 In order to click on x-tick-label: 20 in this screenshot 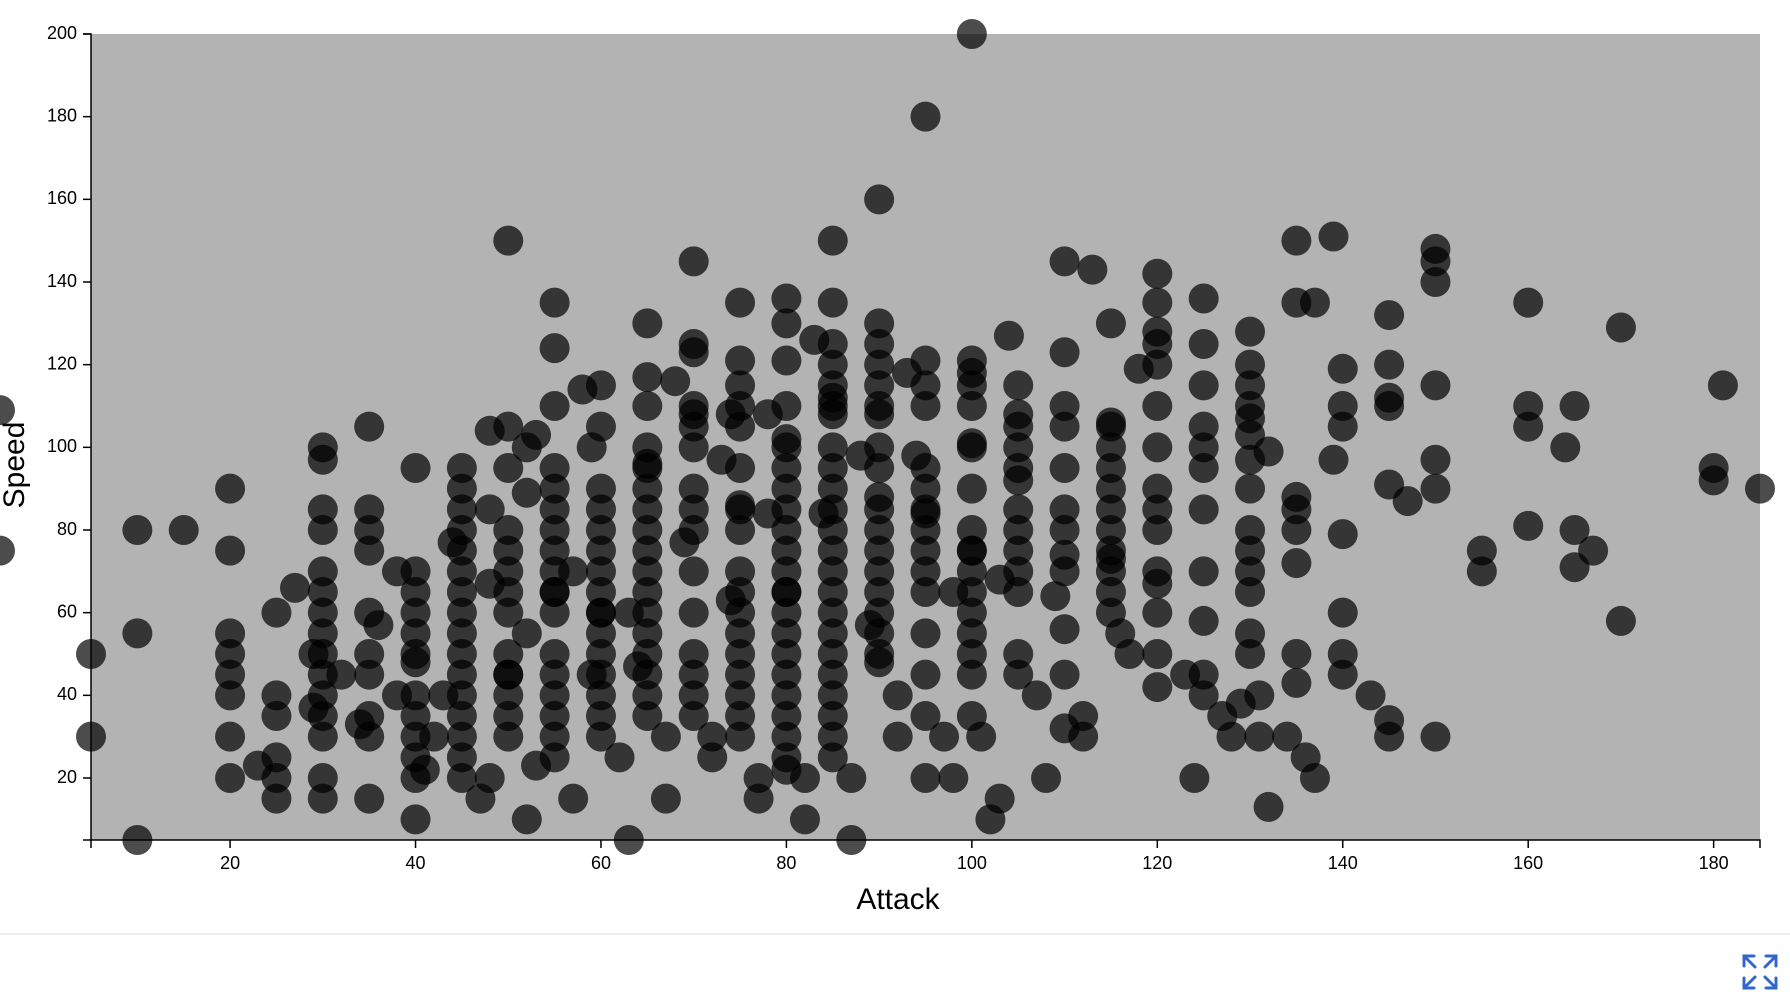, I will do `click(230, 863)`.